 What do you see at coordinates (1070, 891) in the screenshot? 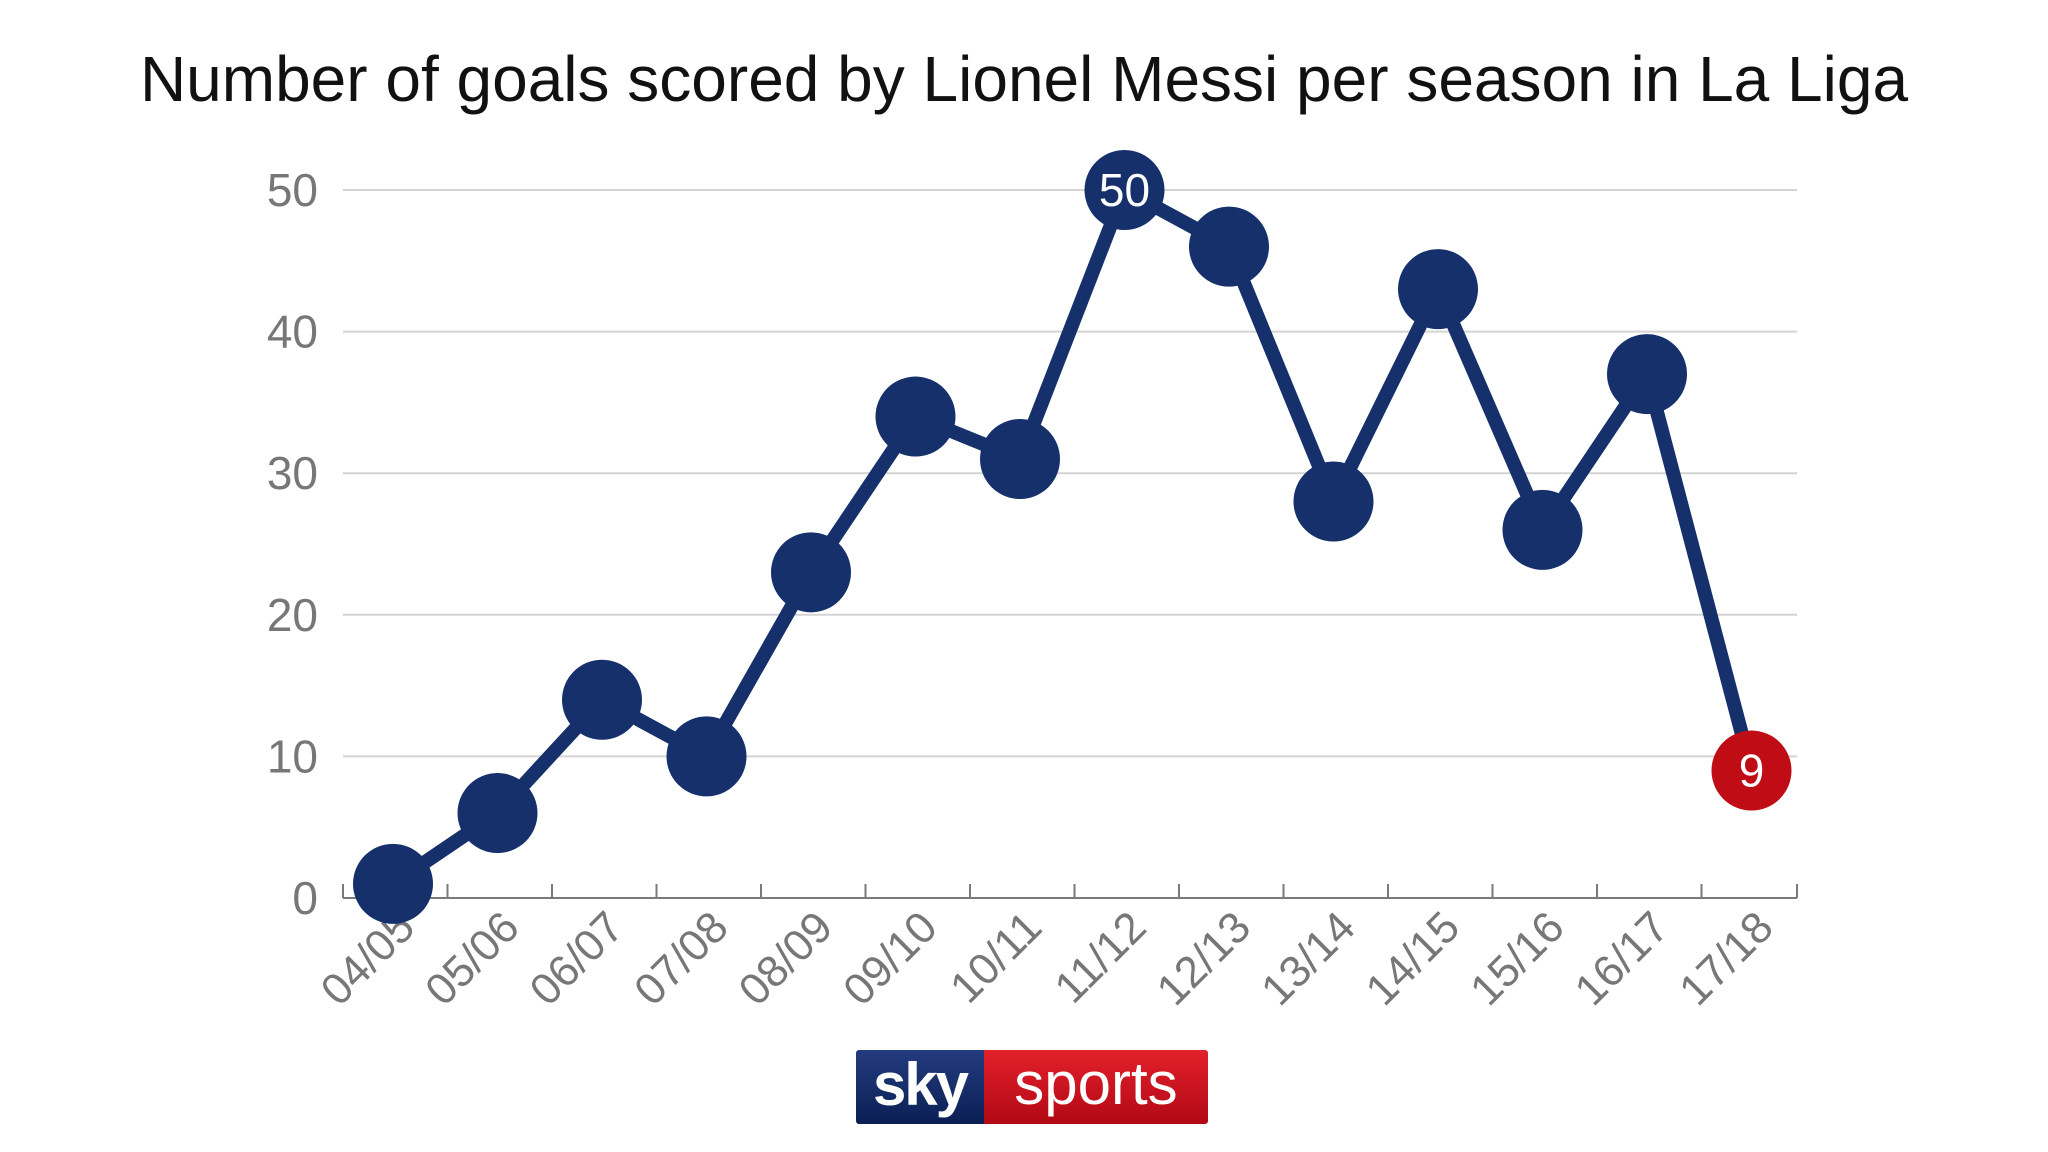
I see `x-axis` at bounding box center [1070, 891].